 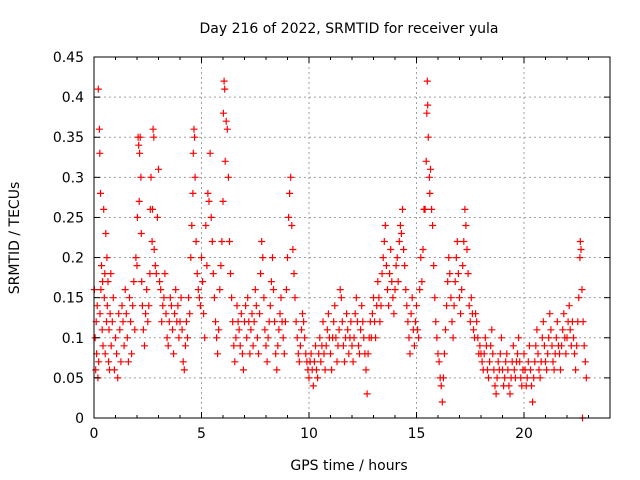 I want to click on x-tick-label: 0, so click(x=94, y=434).